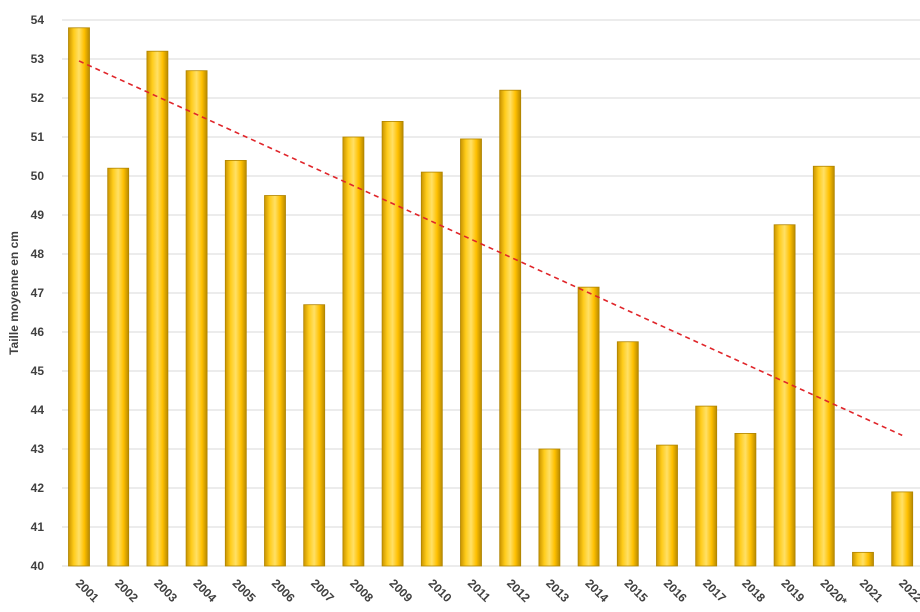  What do you see at coordinates (38, 254) in the screenshot?
I see `y-tick-label: 48` at bounding box center [38, 254].